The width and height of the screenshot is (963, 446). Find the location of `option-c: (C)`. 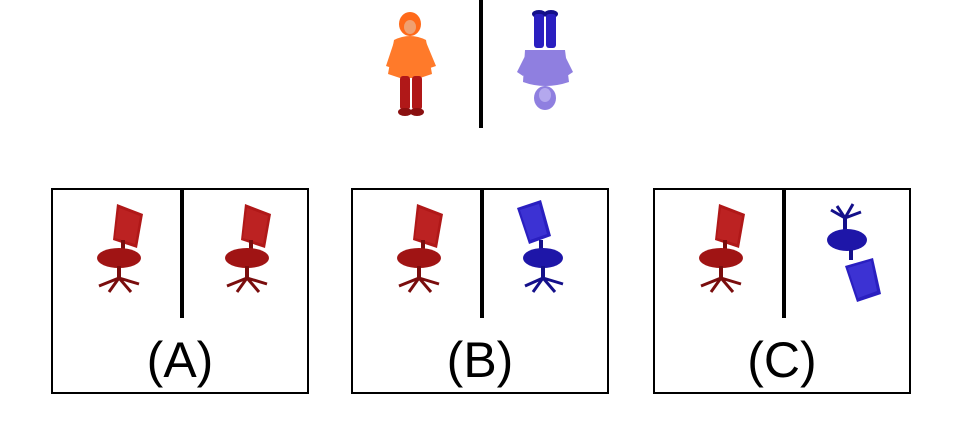

option-c: (C) is located at coordinates (782, 291).